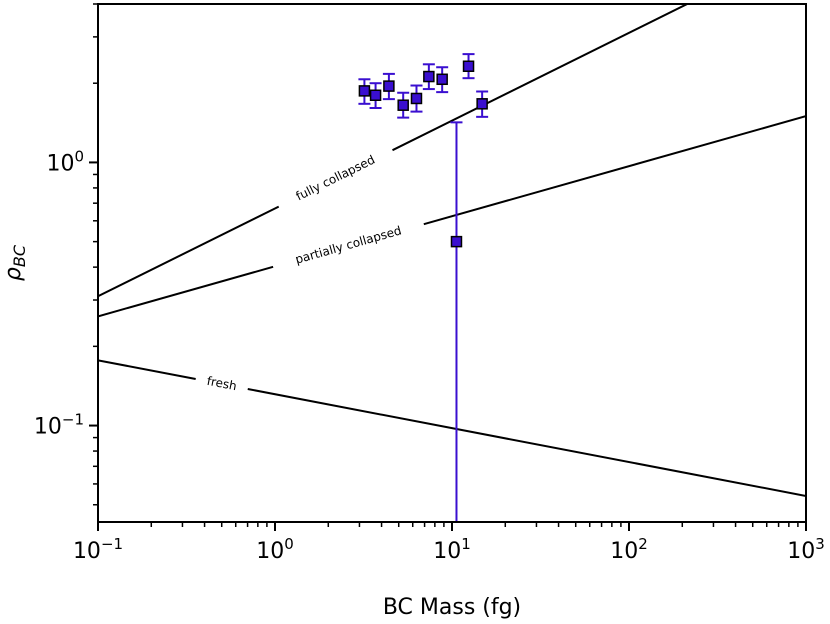 The image size is (830, 624). Describe the element at coordinates (65, 161) in the screenshot. I see `y-tick-label: 10⁰` at that location.